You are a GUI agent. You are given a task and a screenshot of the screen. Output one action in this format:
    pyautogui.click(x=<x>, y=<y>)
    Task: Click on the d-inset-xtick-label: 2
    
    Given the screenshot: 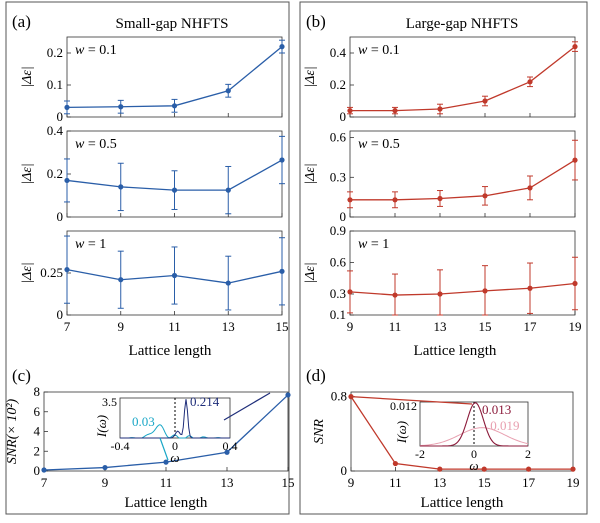 What is the action you would take?
    pyautogui.click(x=528, y=454)
    